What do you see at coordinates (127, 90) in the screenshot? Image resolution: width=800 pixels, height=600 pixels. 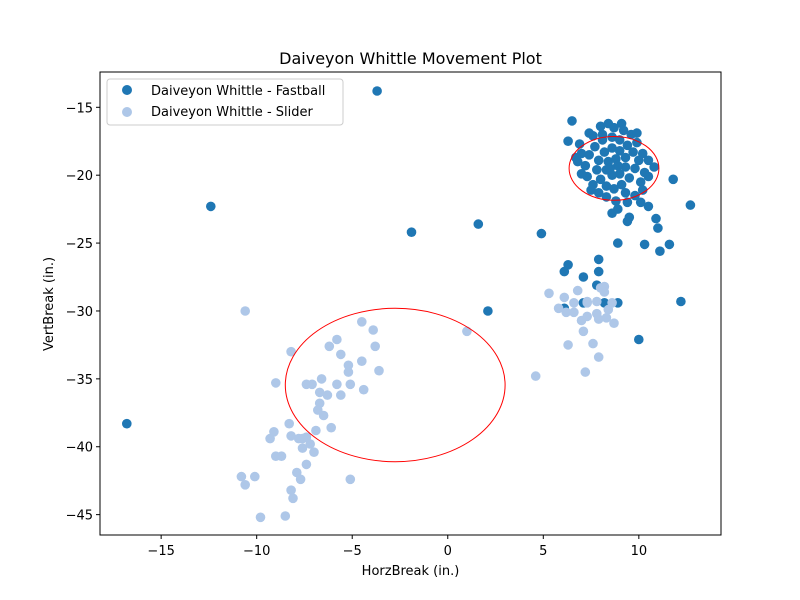 I see `legend-marker-fastball` at bounding box center [127, 90].